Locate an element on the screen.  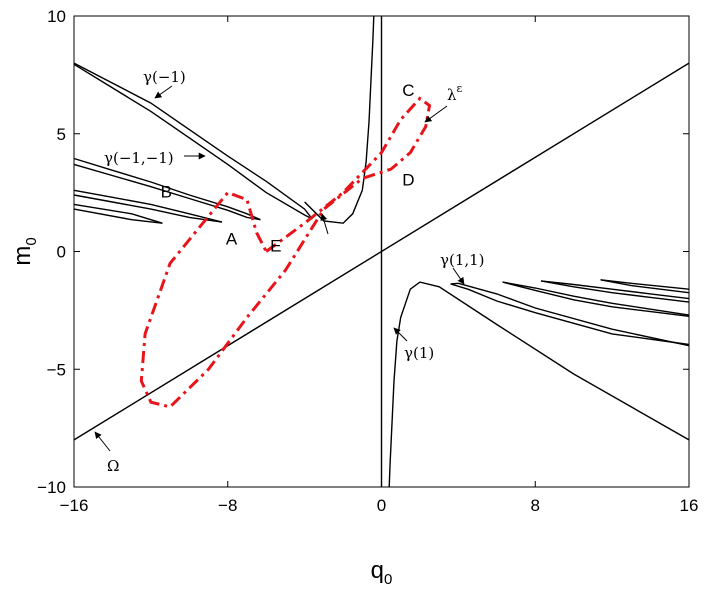
series-gamma-minus1-lower is located at coordinates (193, 141).